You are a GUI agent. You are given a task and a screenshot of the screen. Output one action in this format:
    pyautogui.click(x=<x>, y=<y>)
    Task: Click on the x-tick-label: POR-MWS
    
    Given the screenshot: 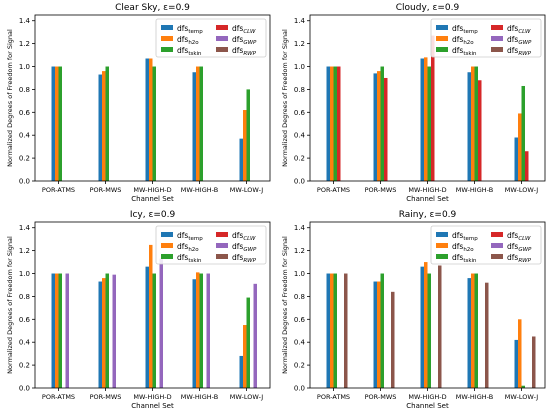 What is the action you would take?
    pyautogui.click(x=381, y=397)
    